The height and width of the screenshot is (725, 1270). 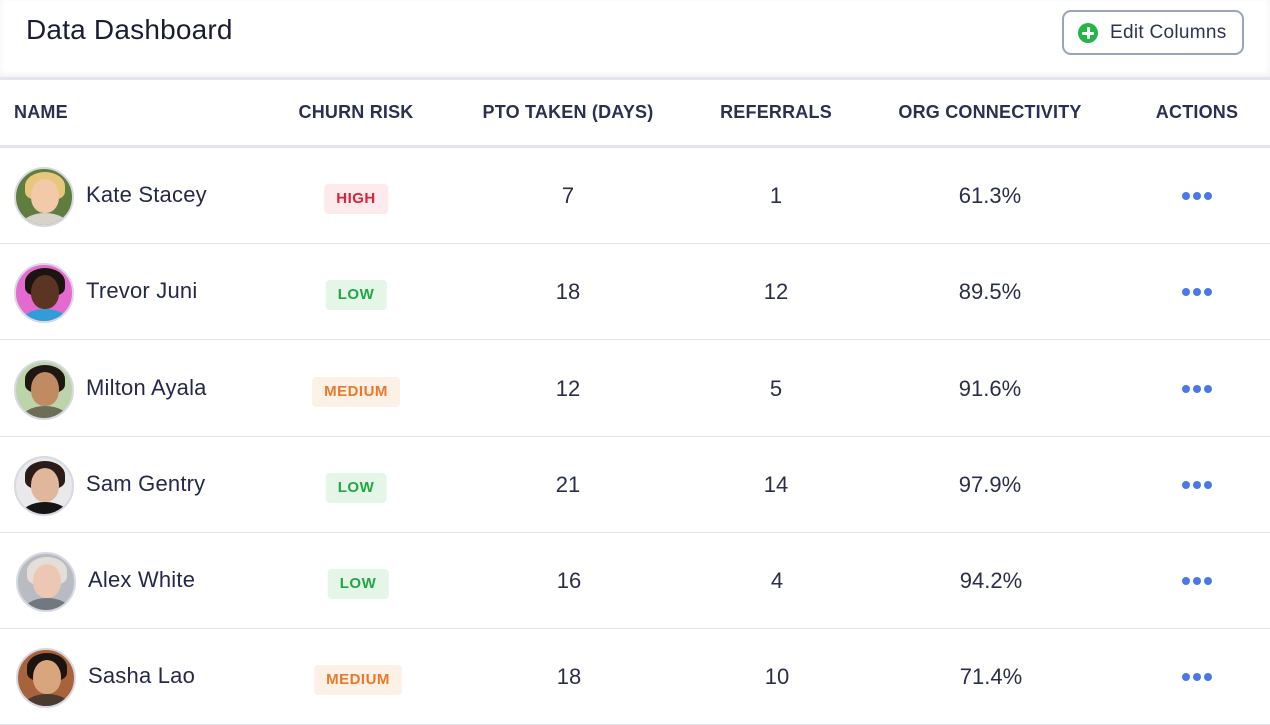 What do you see at coordinates (990, 195) in the screenshot?
I see `org-connectivity-value: 61.3%` at bounding box center [990, 195].